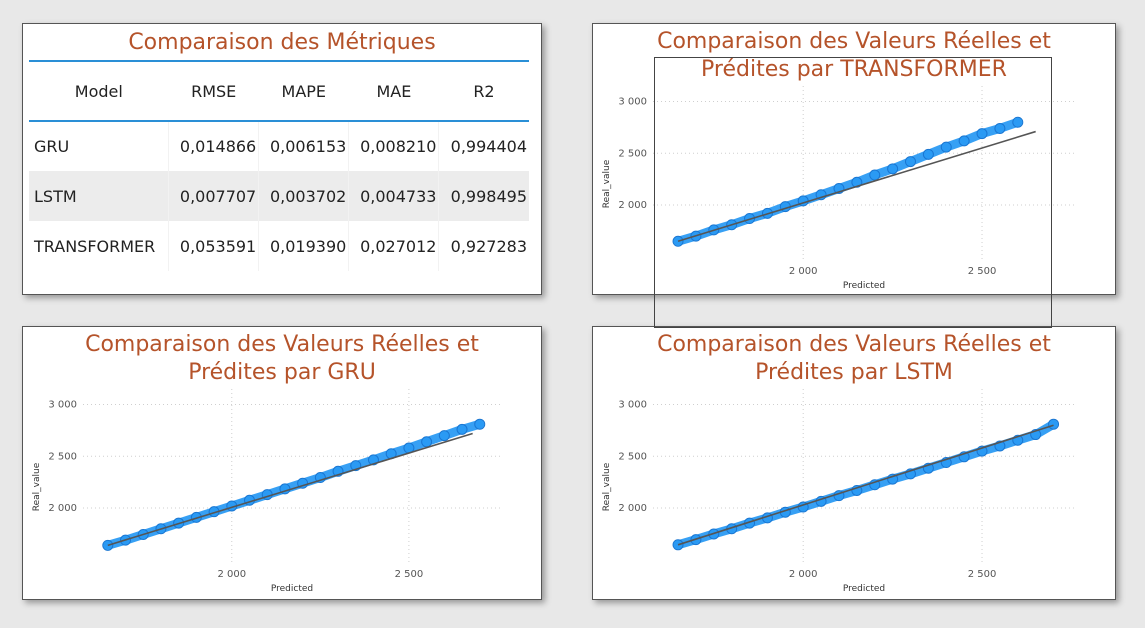 This screenshot has height=628, width=1145. I want to click on table-row: GRU 0,014866 0,006153 0,008210 0,994404, so click(279, 146).